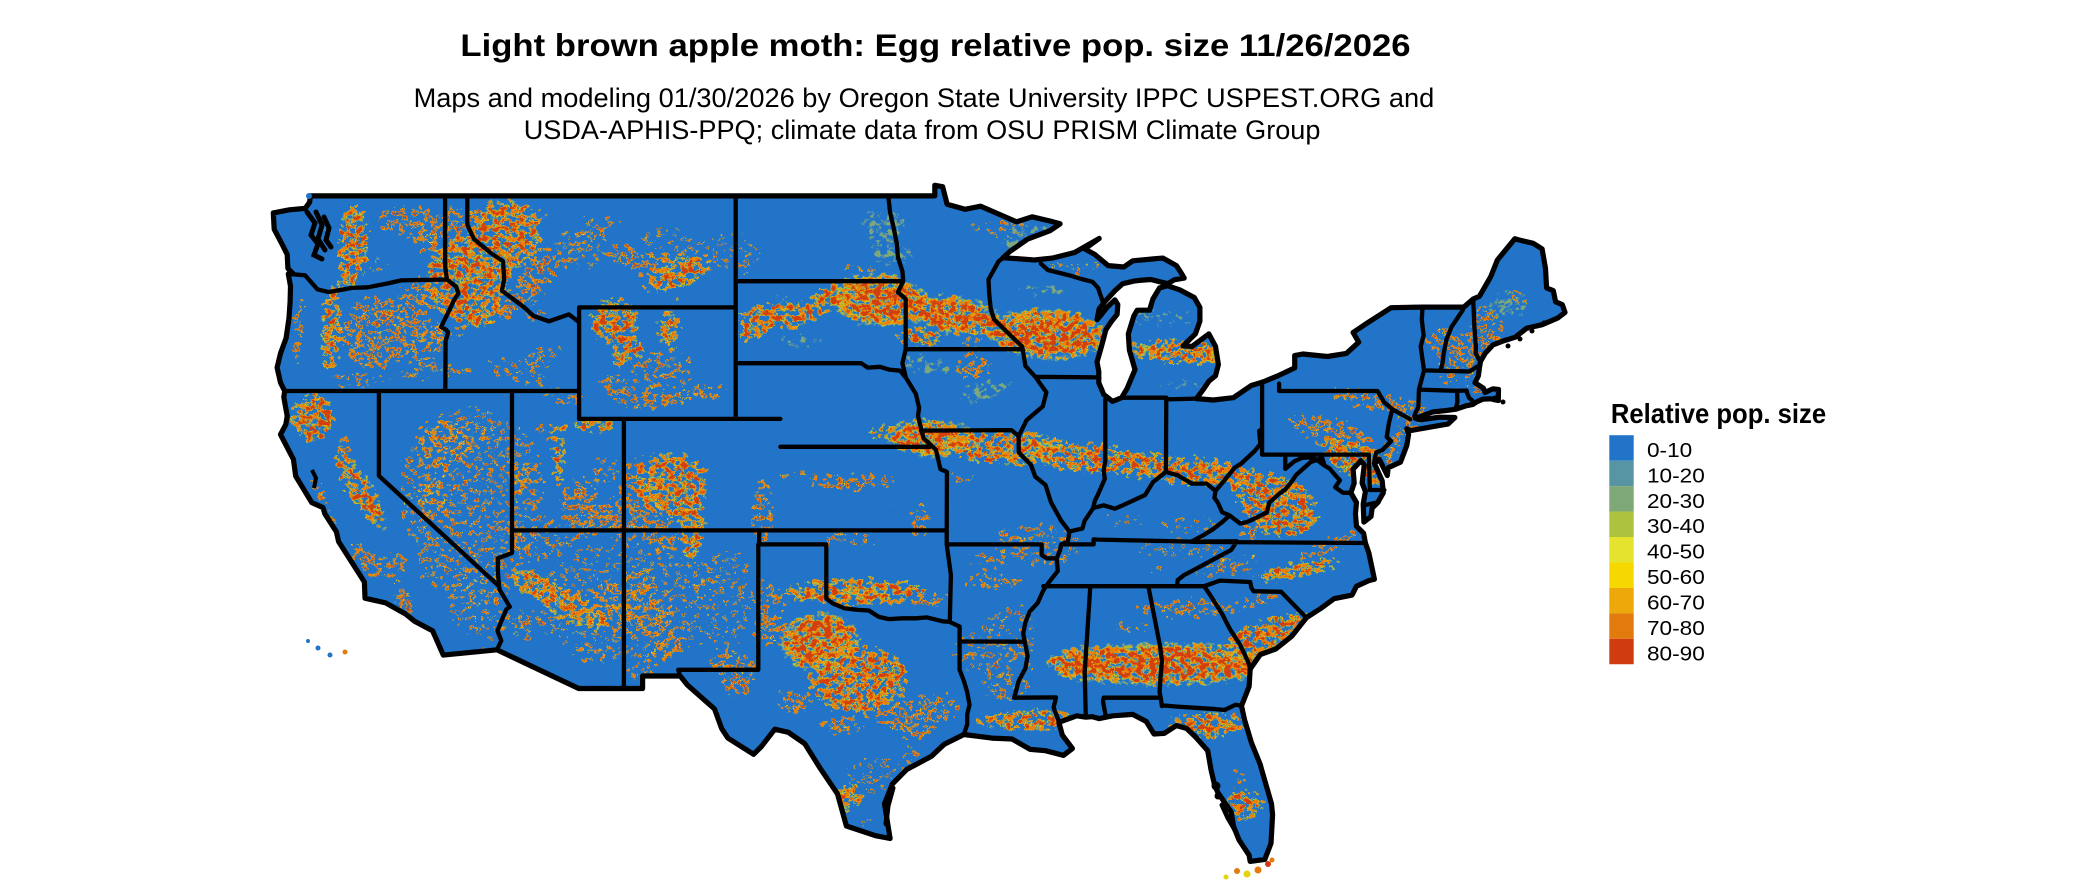  I want to click on svg-text: 70-80, so click(1676, 628).